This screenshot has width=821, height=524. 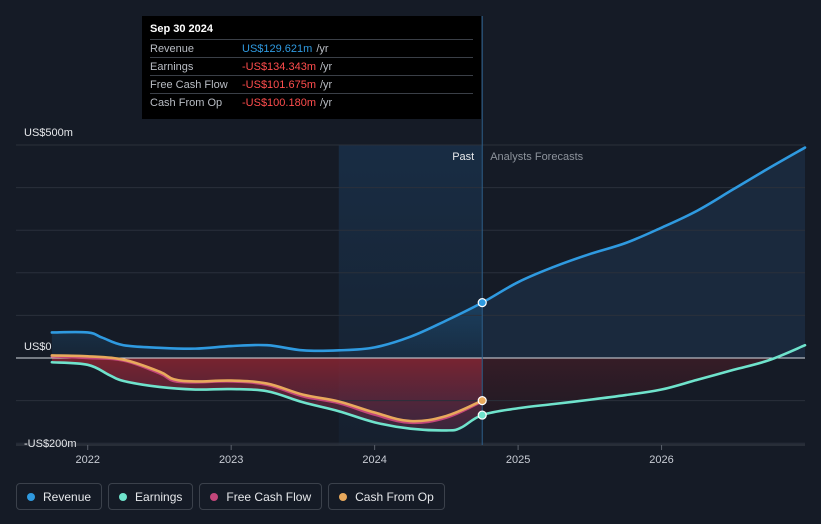 What do you see at coordinates (463, 157) in the screenshot?
I see `past-label: Past` at bounding box center [463, 157].